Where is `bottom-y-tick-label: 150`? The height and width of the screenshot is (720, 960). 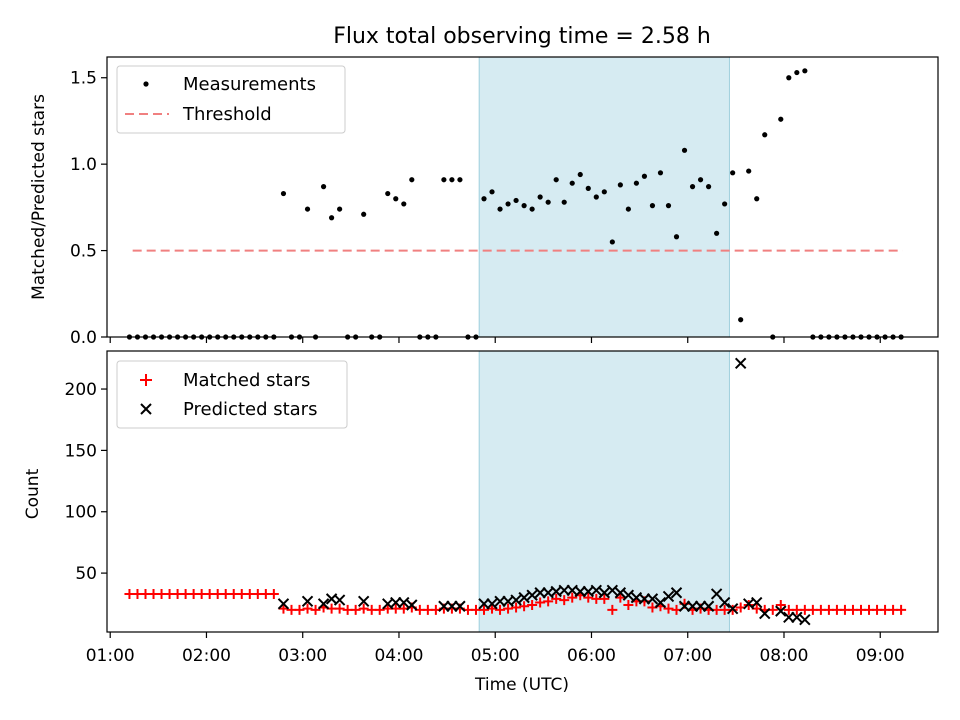
bottom-y-tick-label: 150 is located at coordinates (81, 451).